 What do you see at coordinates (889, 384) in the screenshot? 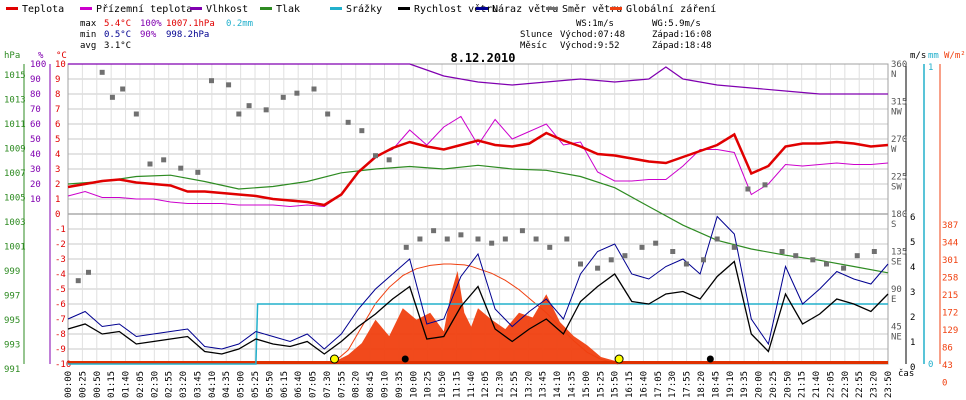
I see `time-tick: 23:50` at bounding box center [889, 384].